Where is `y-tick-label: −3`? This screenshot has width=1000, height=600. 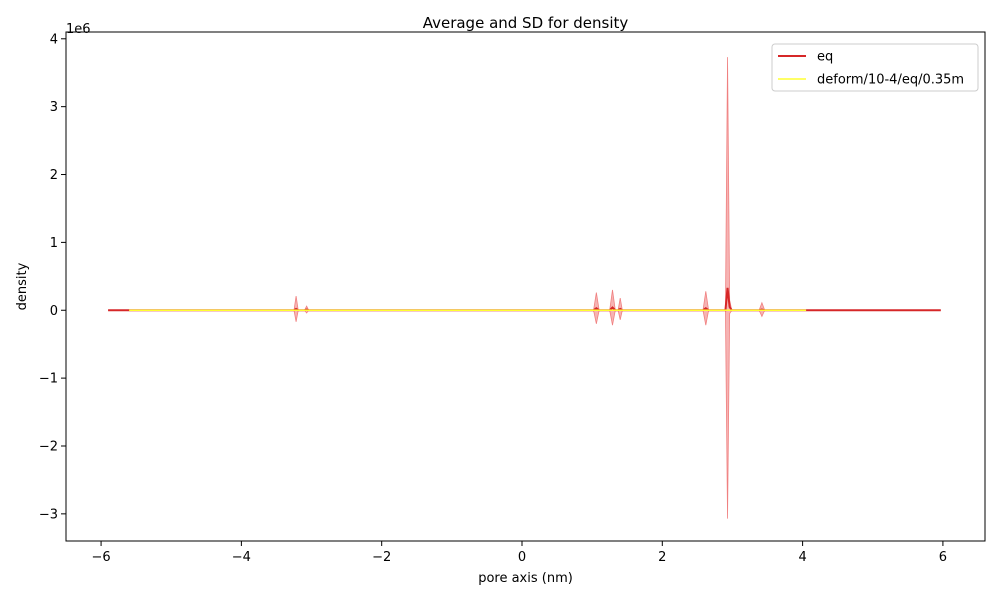
y-tick-label: −3 is located at coordinates (48, 514).